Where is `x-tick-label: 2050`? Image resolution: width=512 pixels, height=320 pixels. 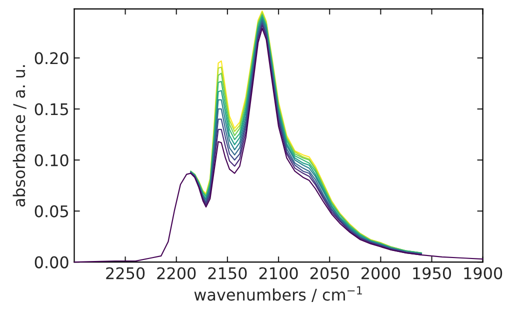
x-tick-label: 2050 is located at coordinates (329, 273).